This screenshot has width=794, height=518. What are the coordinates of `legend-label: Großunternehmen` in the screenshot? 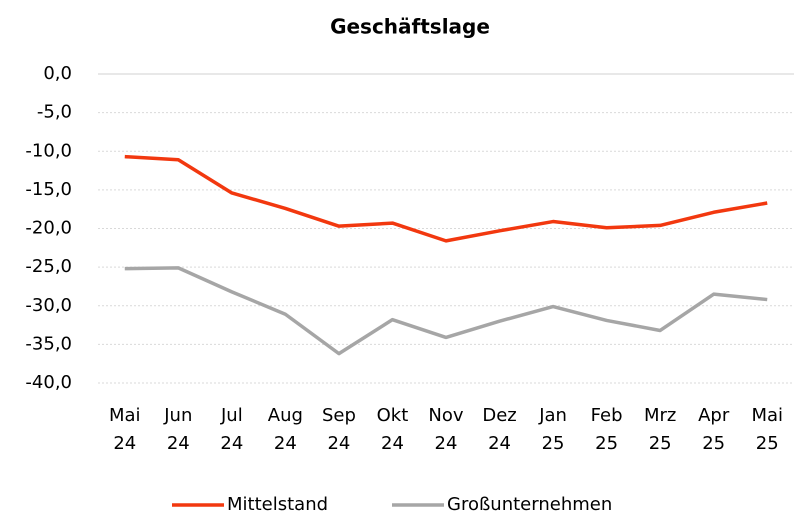 It's located at (529, 504).